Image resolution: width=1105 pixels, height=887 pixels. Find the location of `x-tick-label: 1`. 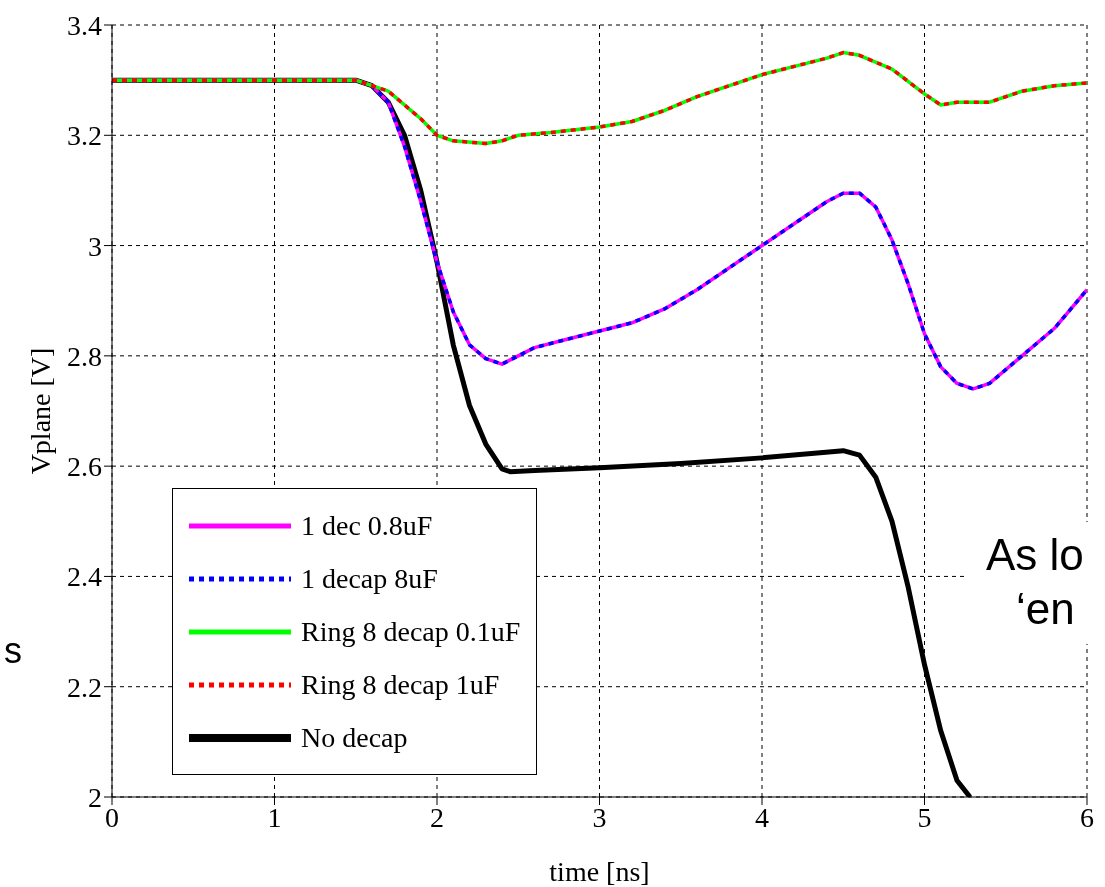

x-tick-label: 1 is located at coordinates (274, 817).